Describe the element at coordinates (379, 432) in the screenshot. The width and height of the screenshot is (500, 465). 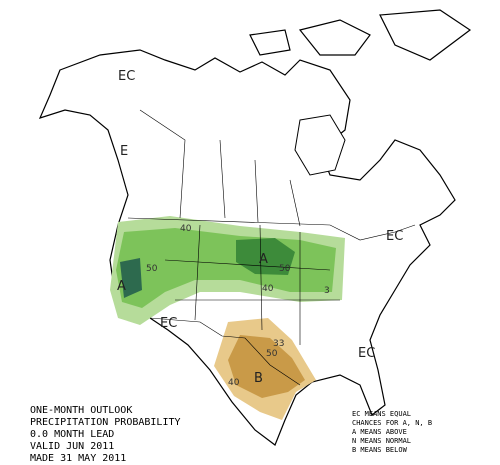
I see `legend-line: A MEANS ABOVE` at that location.